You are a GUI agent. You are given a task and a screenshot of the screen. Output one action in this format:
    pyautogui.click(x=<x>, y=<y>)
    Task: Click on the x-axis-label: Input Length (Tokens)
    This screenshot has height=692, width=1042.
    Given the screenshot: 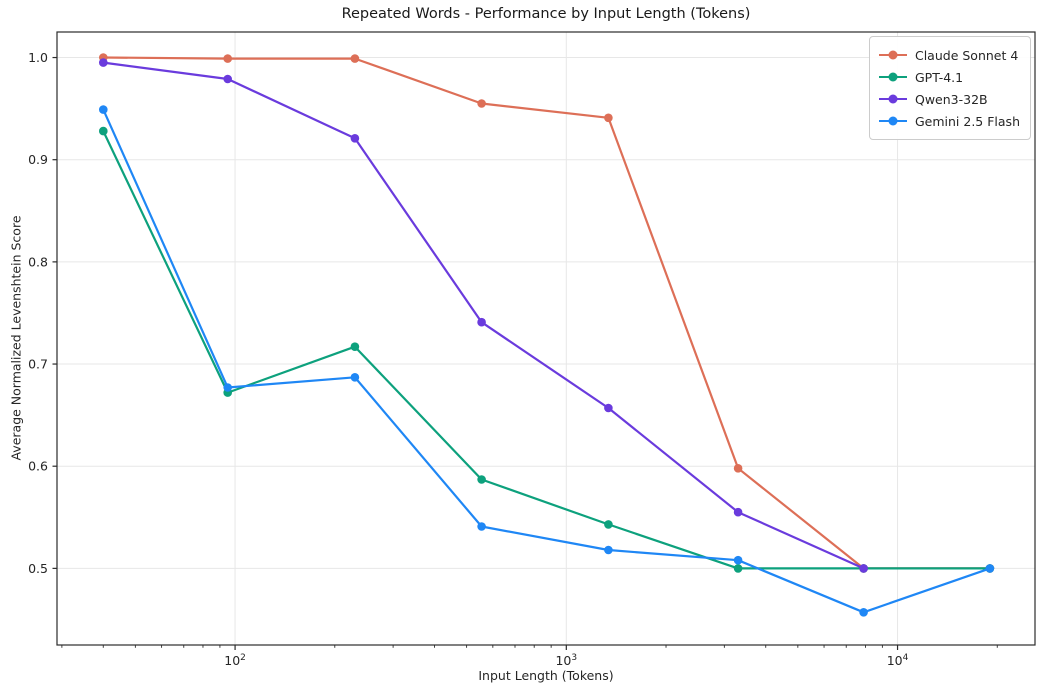 What is the action you would take?
    pyautogui.click(x=546, y=675)
    